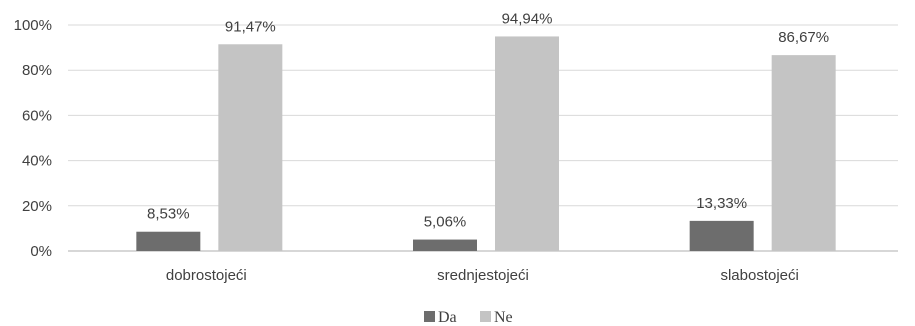 Image resolution: width=915 pixels, height=326 pixels. Describe the element at coordinates (485, 316) in the screenshot. I see `legend-swatch-ne` at that location.